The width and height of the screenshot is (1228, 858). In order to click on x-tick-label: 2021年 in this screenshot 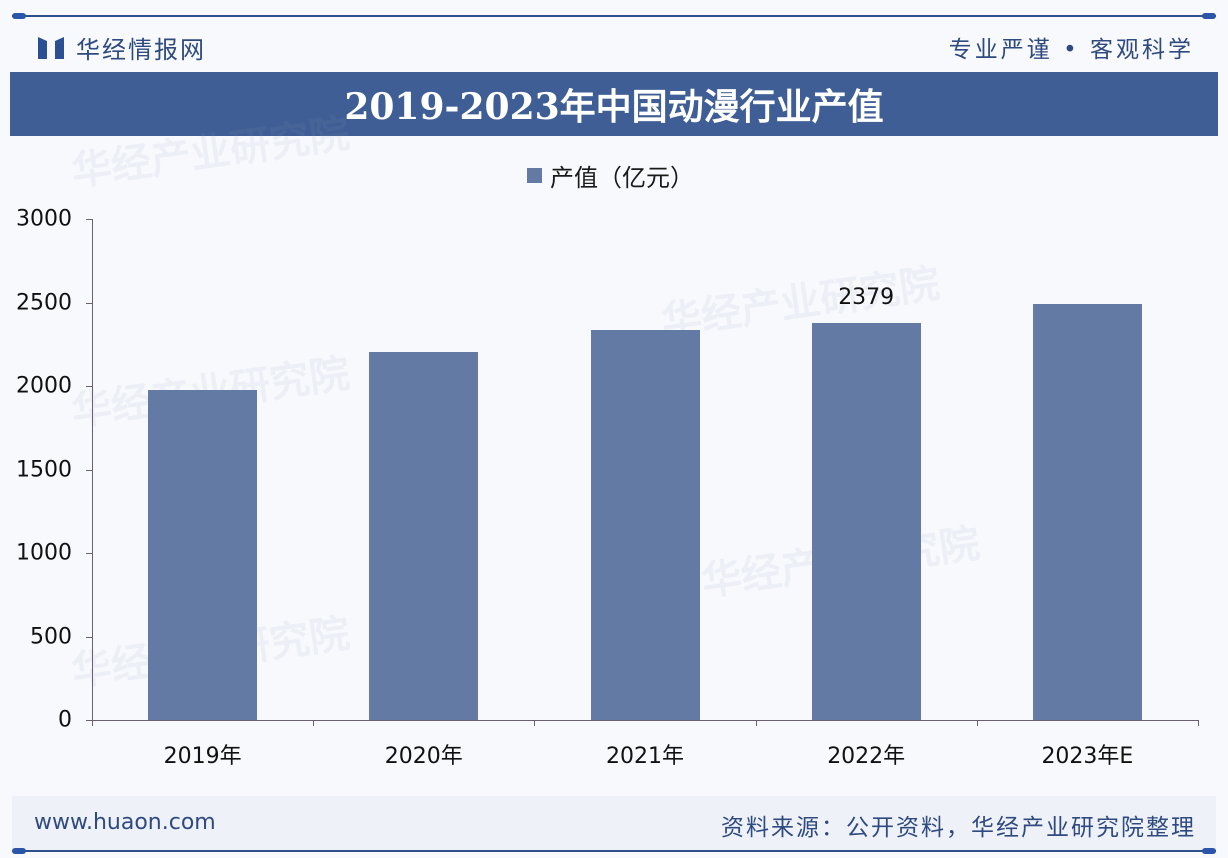, I will do `click(645, 756)`.